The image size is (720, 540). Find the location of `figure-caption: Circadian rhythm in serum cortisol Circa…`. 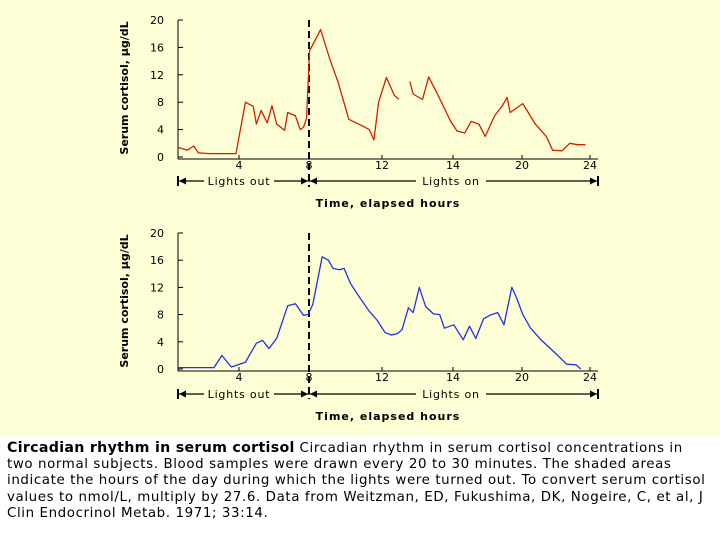

figure-caption: Circadian rhythm in serum cortisol Circa… is located at coordinates (360, 481).